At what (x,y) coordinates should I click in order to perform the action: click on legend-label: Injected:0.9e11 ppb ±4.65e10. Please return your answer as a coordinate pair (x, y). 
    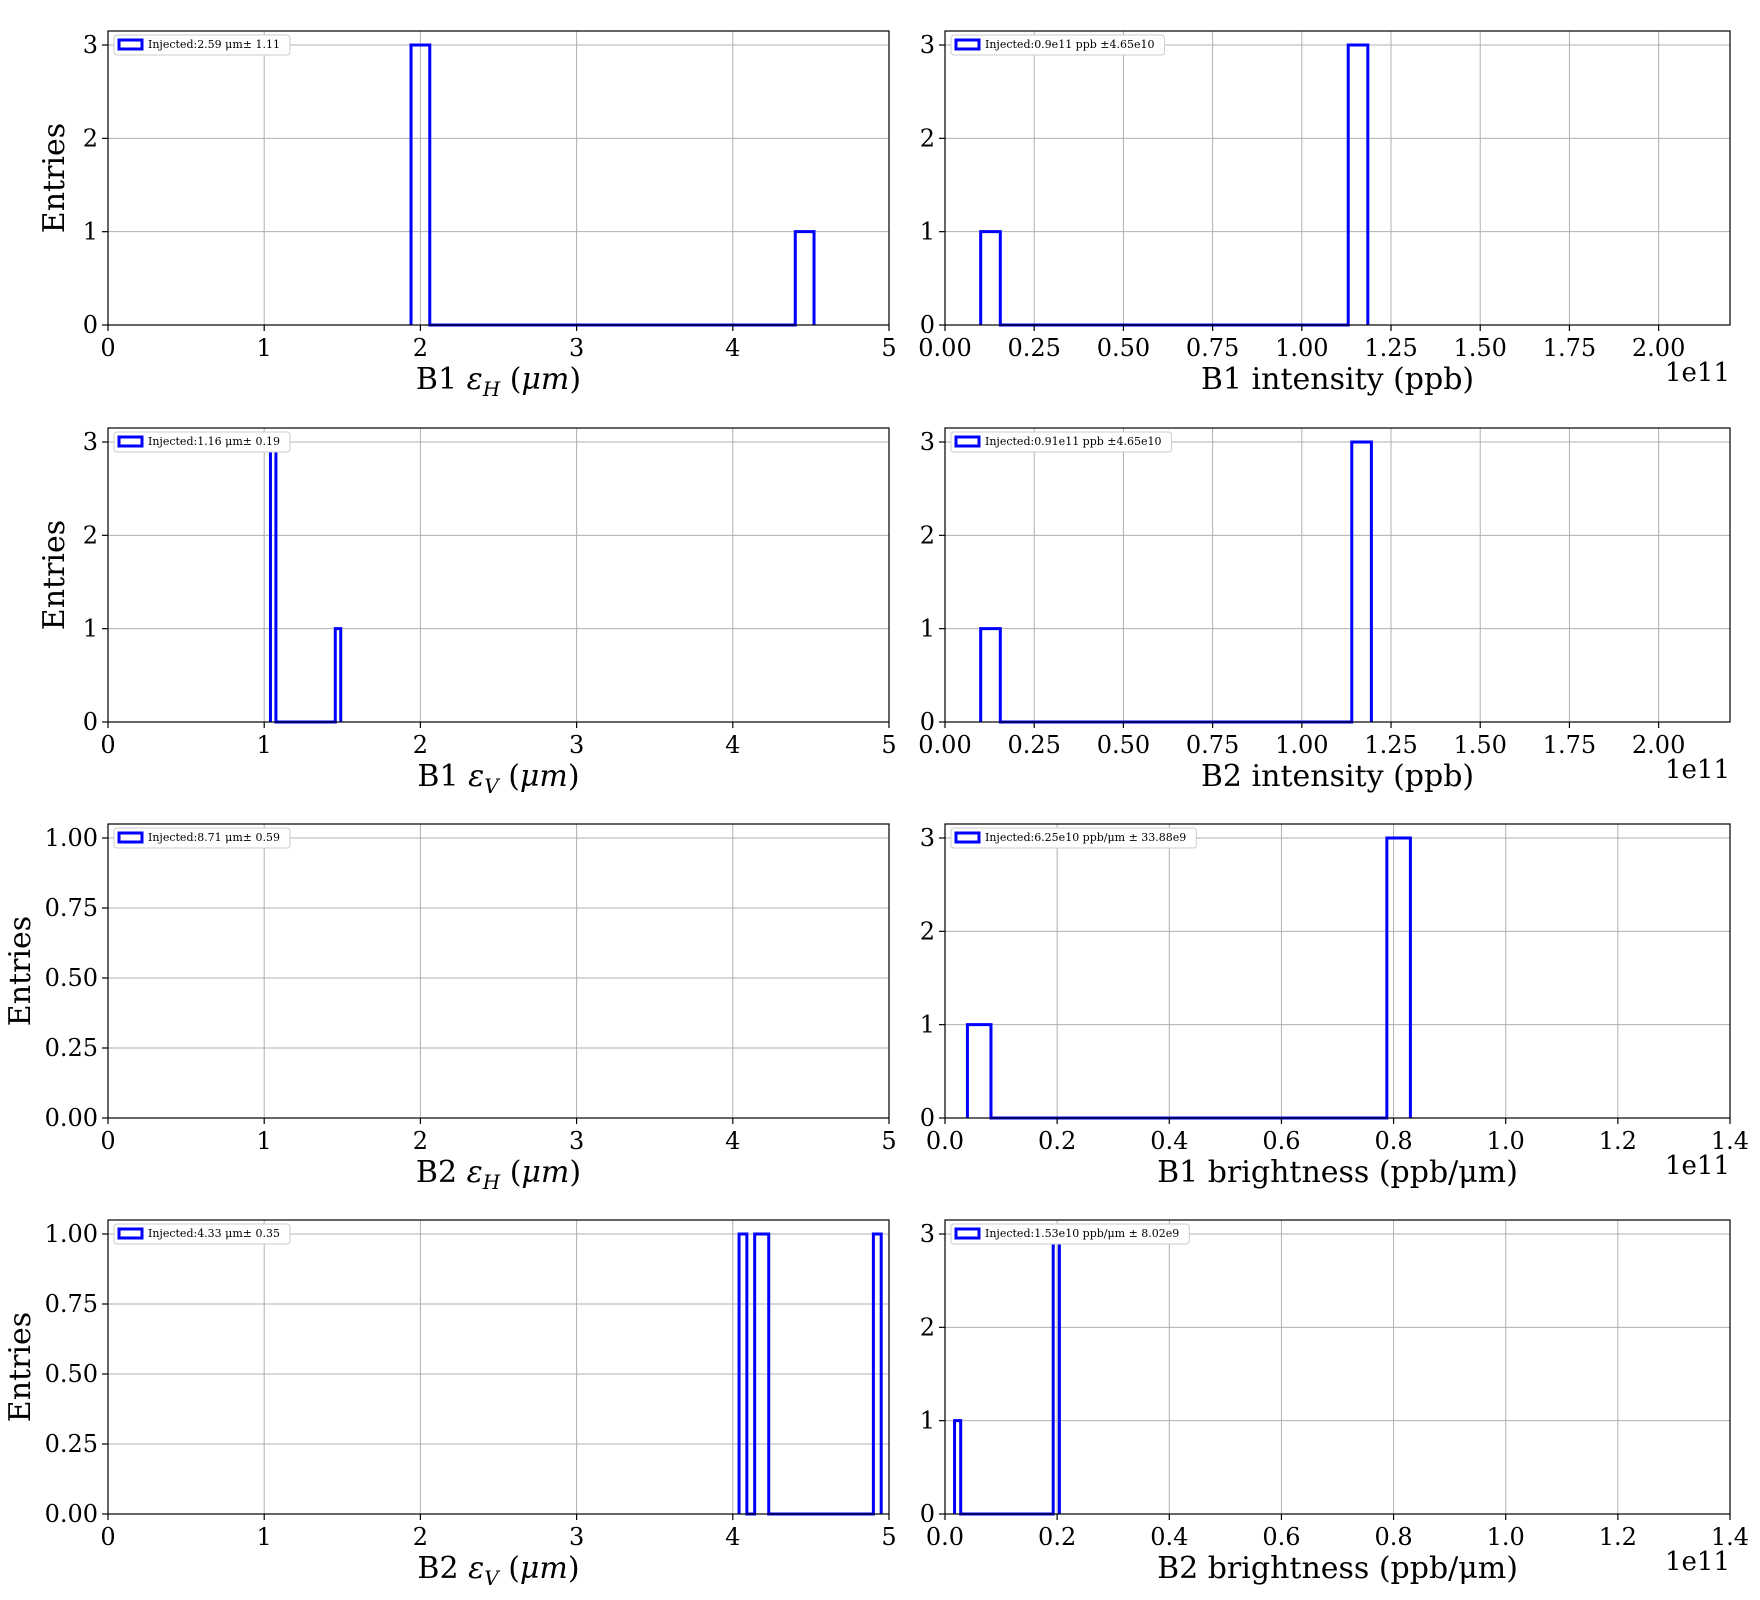
    Looking at the image, I should click on (1070, 44).